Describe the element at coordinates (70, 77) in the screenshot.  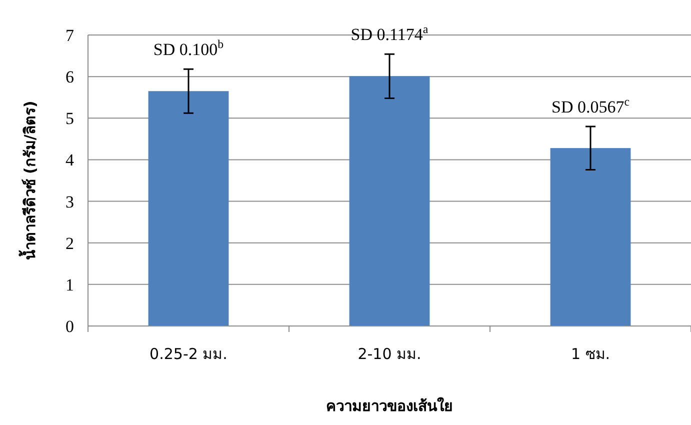
I see `y-tick-label: 6` at that location.